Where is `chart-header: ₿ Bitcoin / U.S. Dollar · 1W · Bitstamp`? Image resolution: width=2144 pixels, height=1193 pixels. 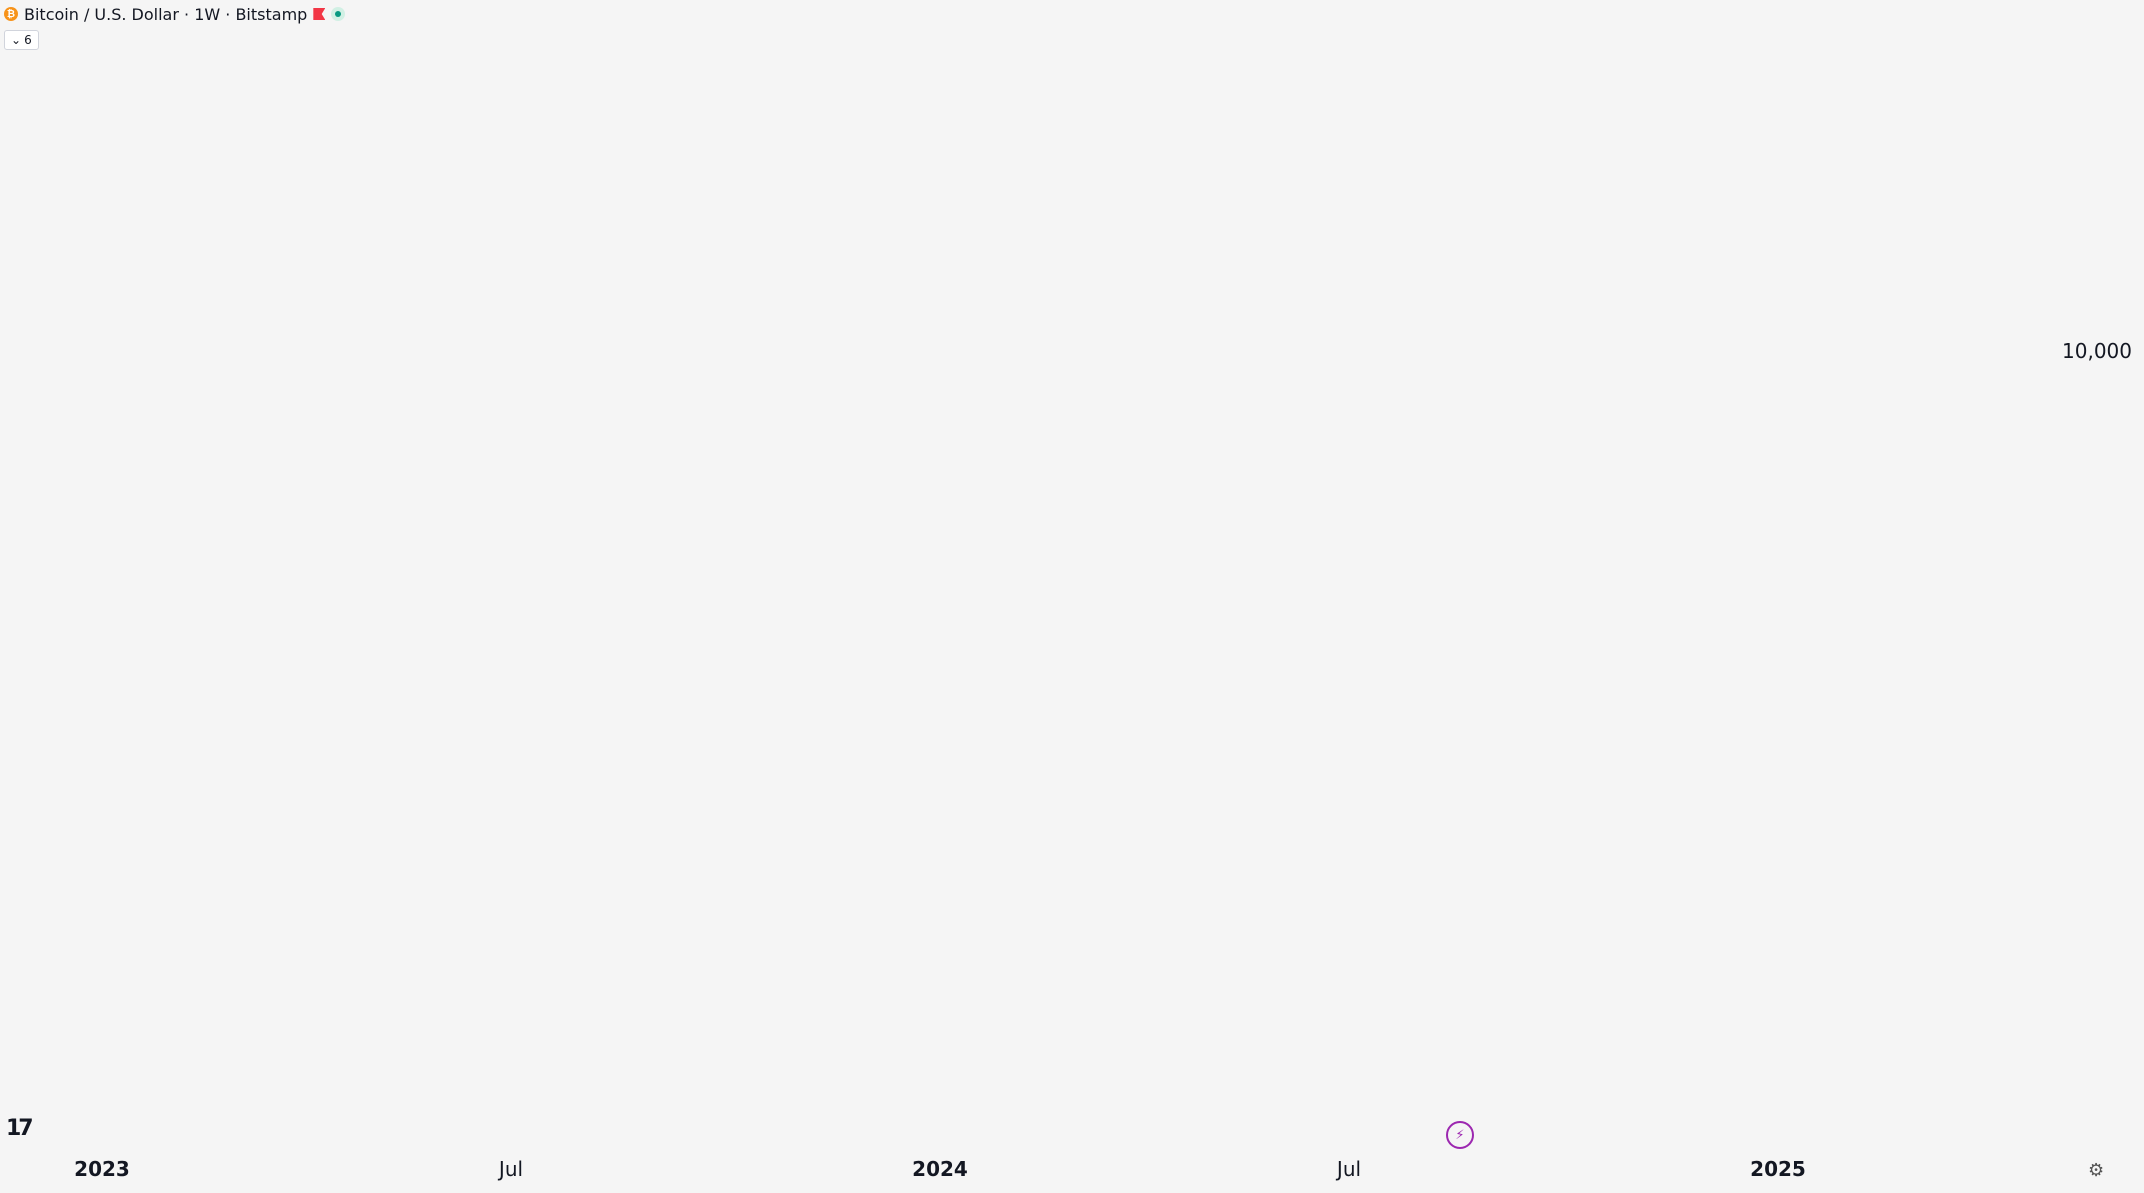
chart-header: ₿ Bitcoin / U.S. Dollar · 1W · Bitstamp is located at coordinates (175, 14).